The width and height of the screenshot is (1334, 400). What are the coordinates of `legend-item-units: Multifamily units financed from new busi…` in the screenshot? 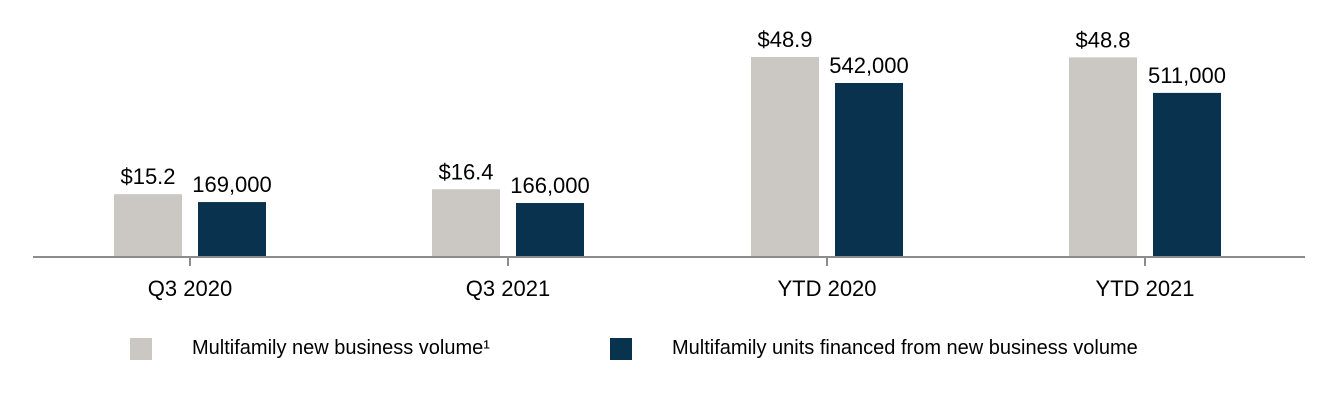 It's located at (874, 348).